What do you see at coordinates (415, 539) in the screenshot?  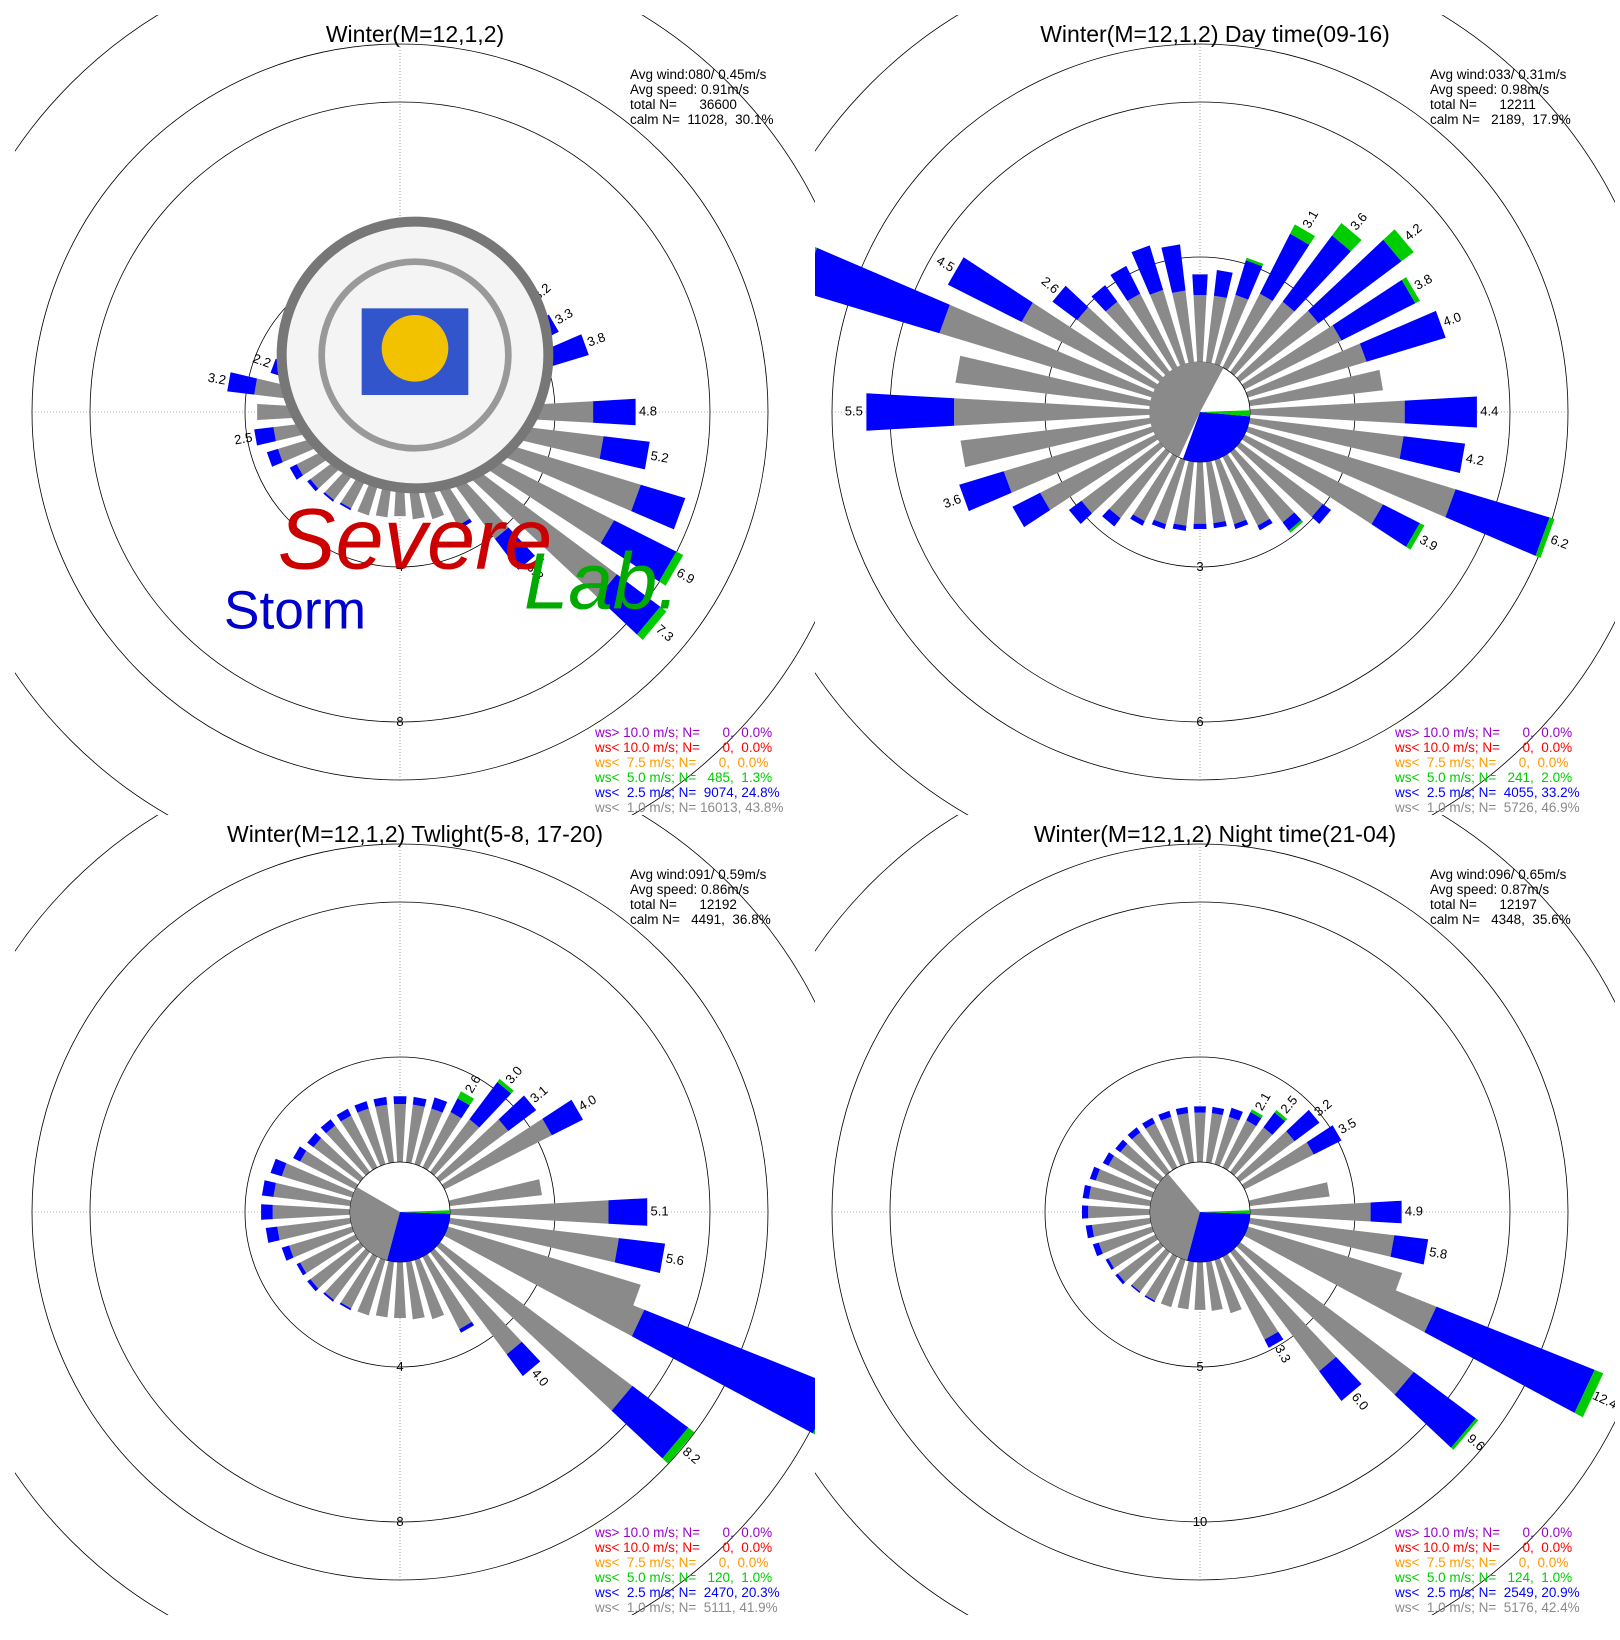 I see `logo-text-severe: Severe` at bounding box center [415, 539].